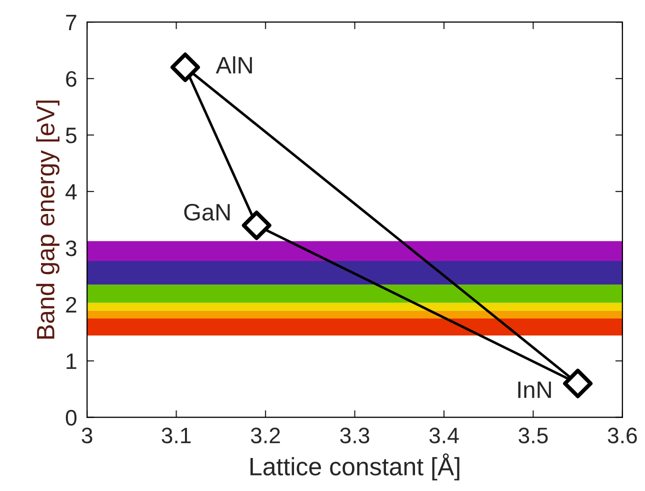 The height and width of the screenshot is (491, 645). I want to click on x-tick-label: 3.4, so click(444, 436).